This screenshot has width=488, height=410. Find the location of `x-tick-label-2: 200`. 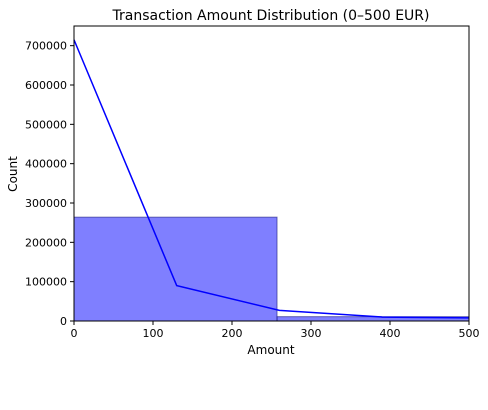

x-tick-label-2: 200 is located at coordinates (232, 333).